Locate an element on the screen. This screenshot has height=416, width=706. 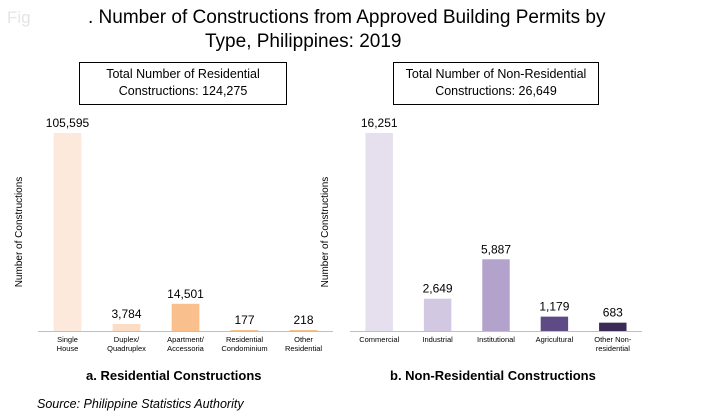
res-tick-label-0: Single is located at coordinates (67, 339).